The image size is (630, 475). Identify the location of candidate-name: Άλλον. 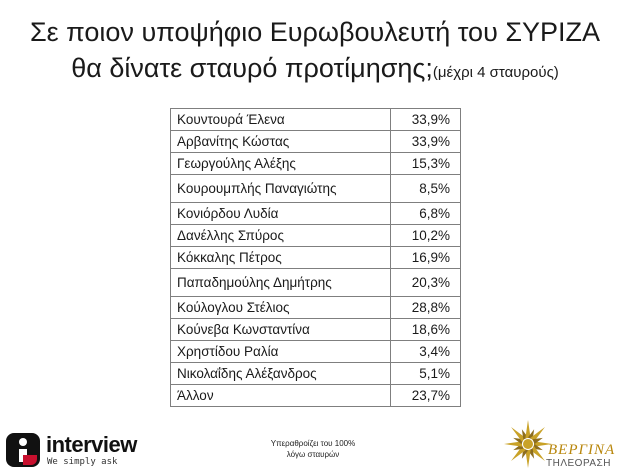
(280, 395).